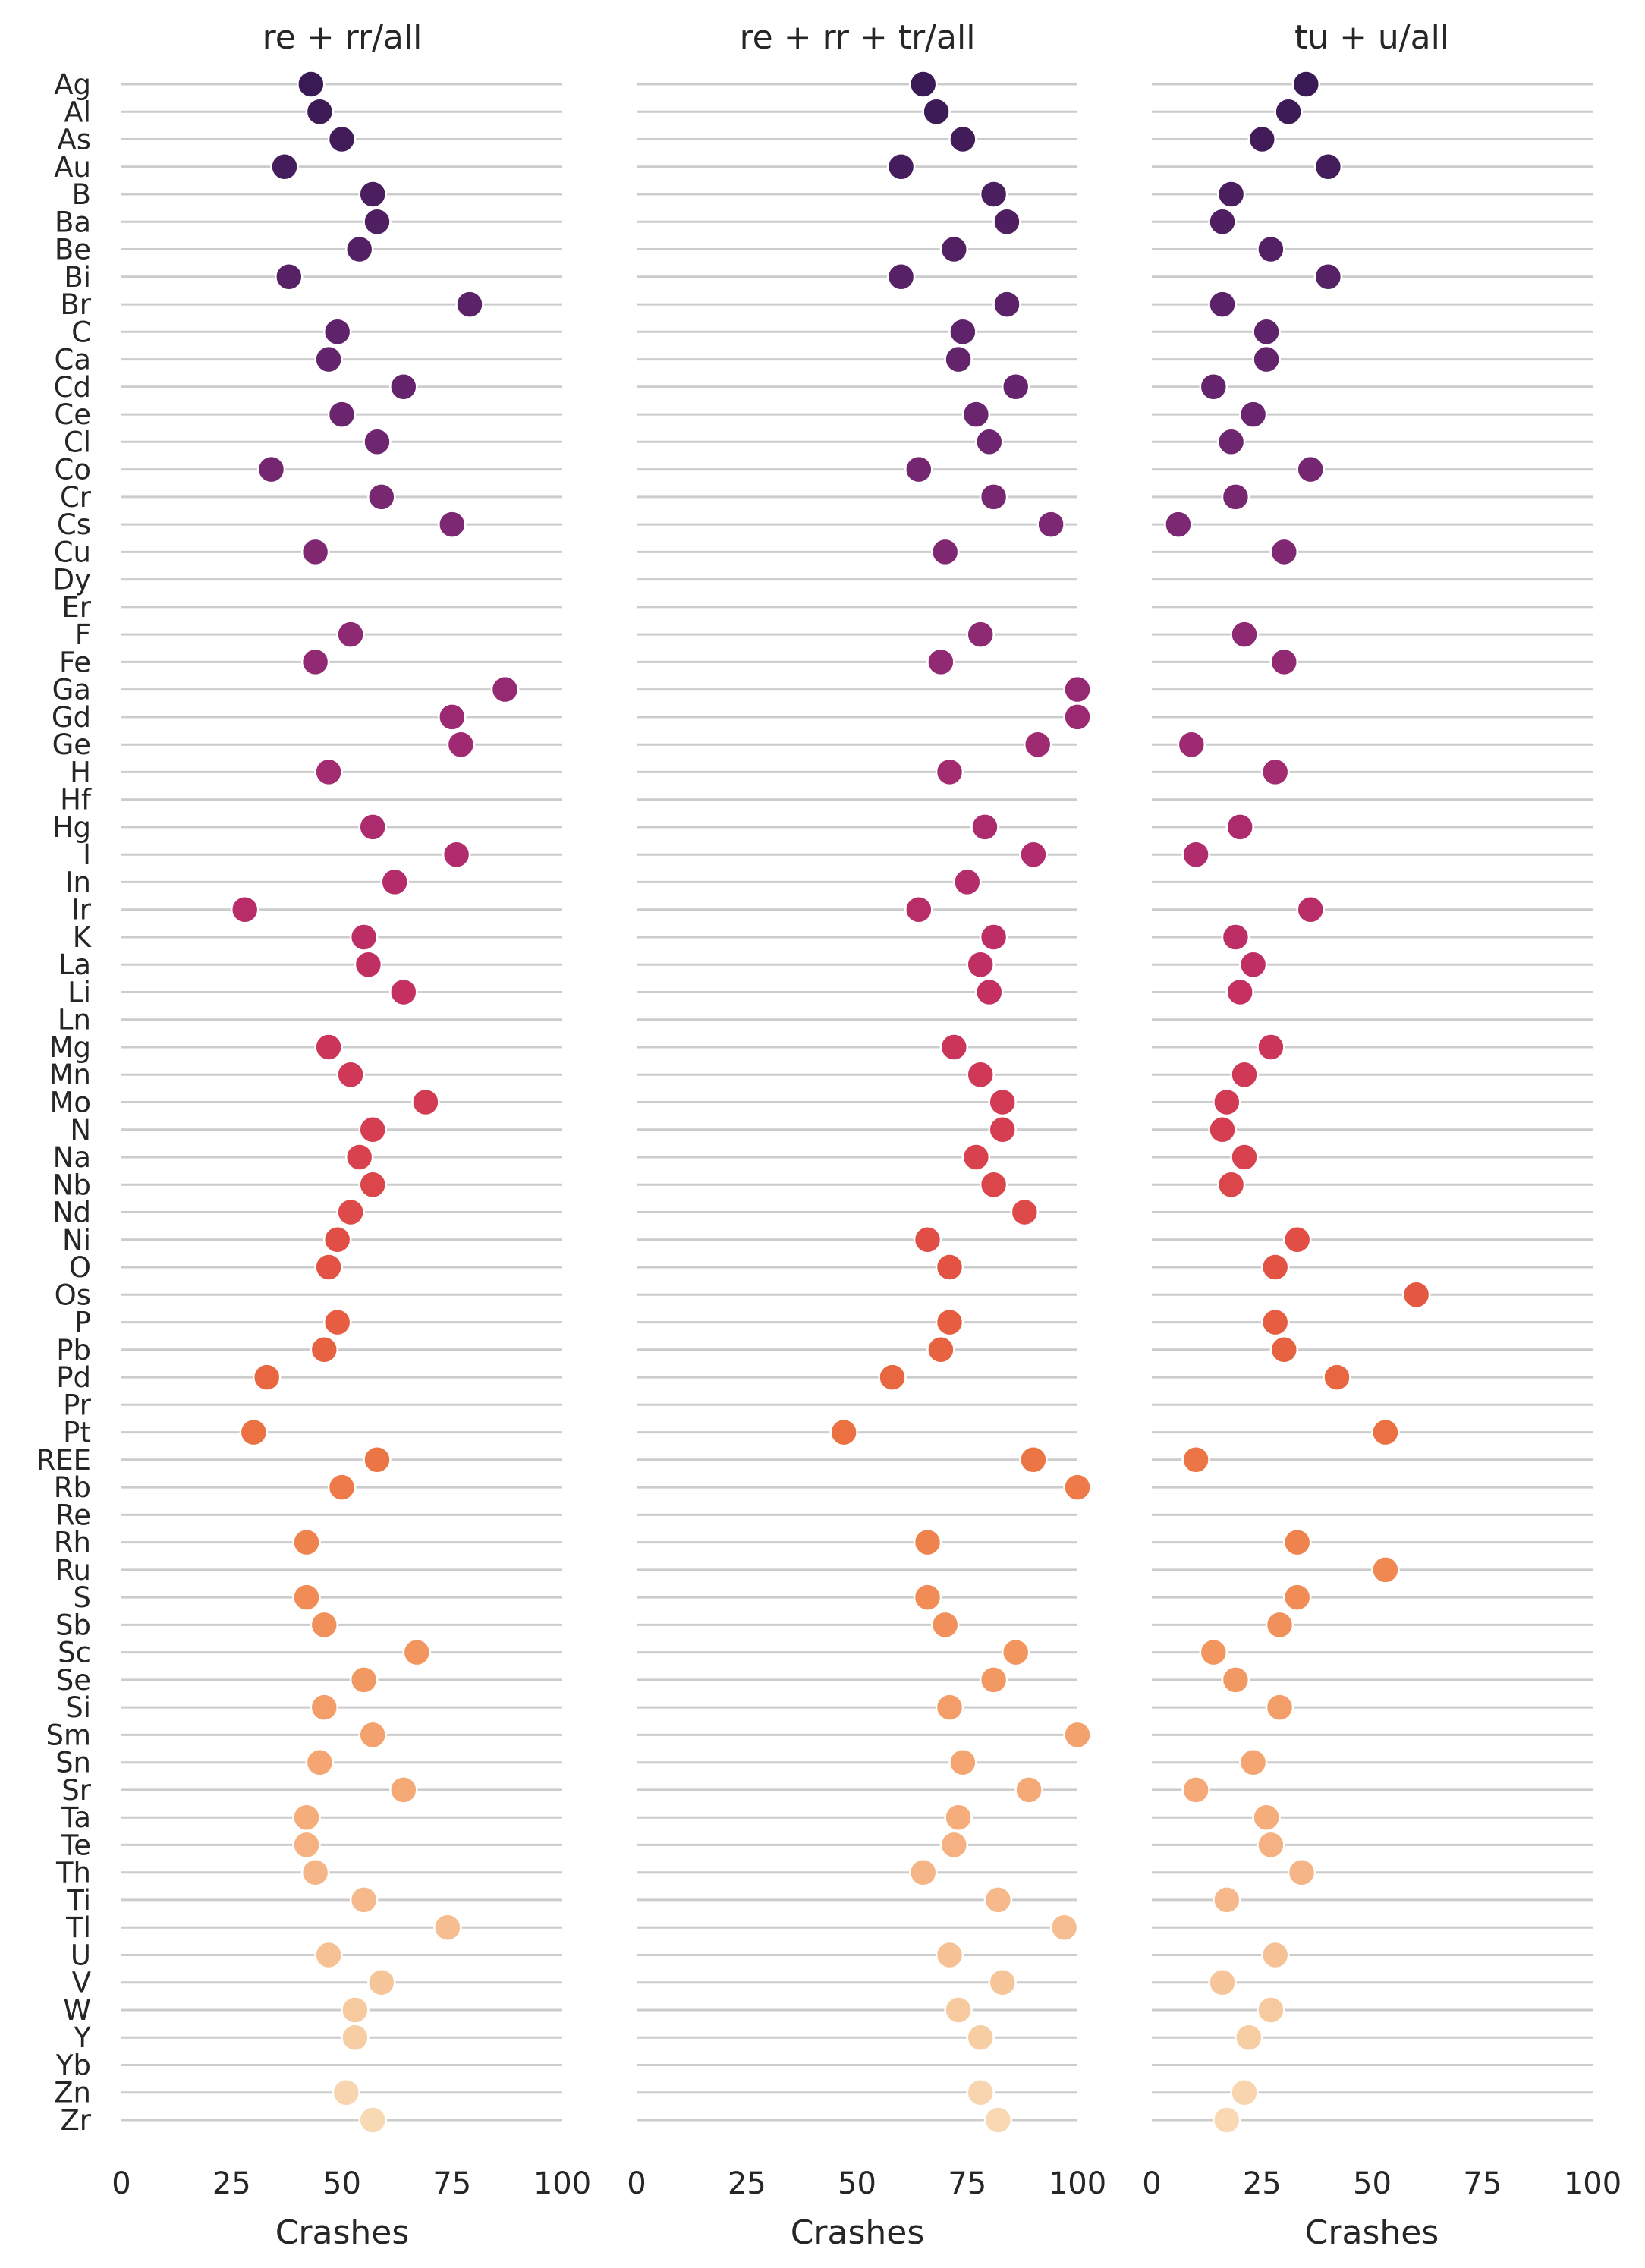 The height and width of the screenshot is (2268, 1645). I want to click on category-label: Al, so click(77, 112).